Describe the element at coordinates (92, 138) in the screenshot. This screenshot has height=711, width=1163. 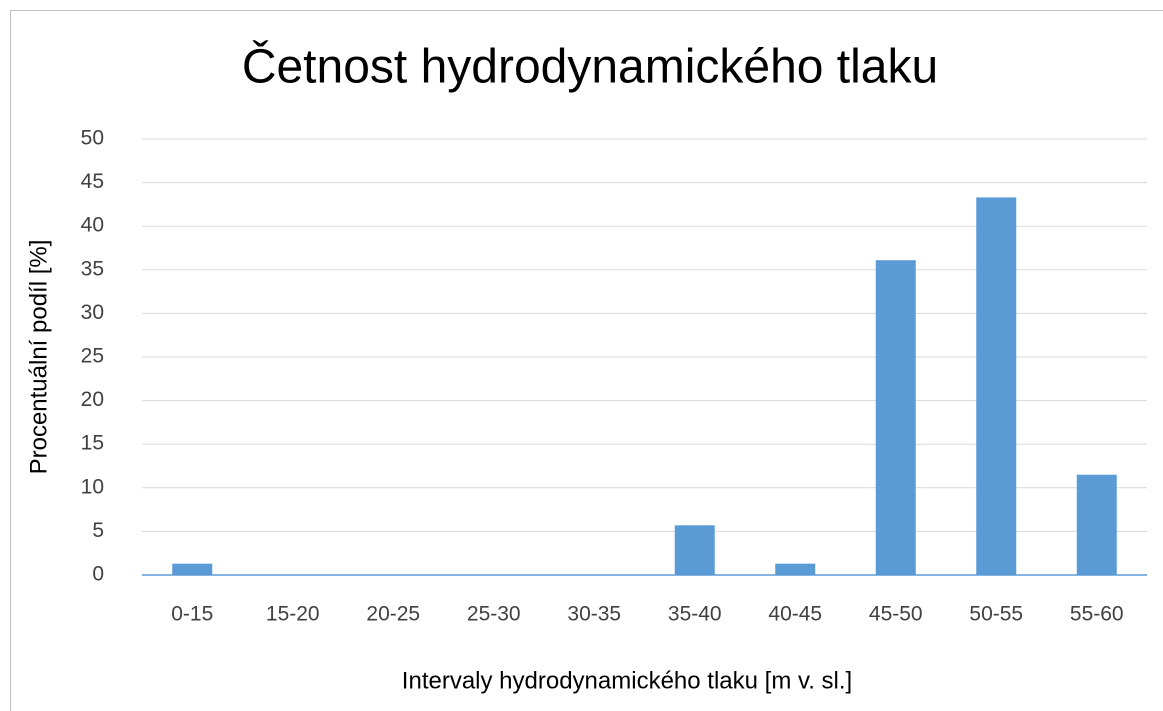
I see `y-tick-label: 50` at that location.